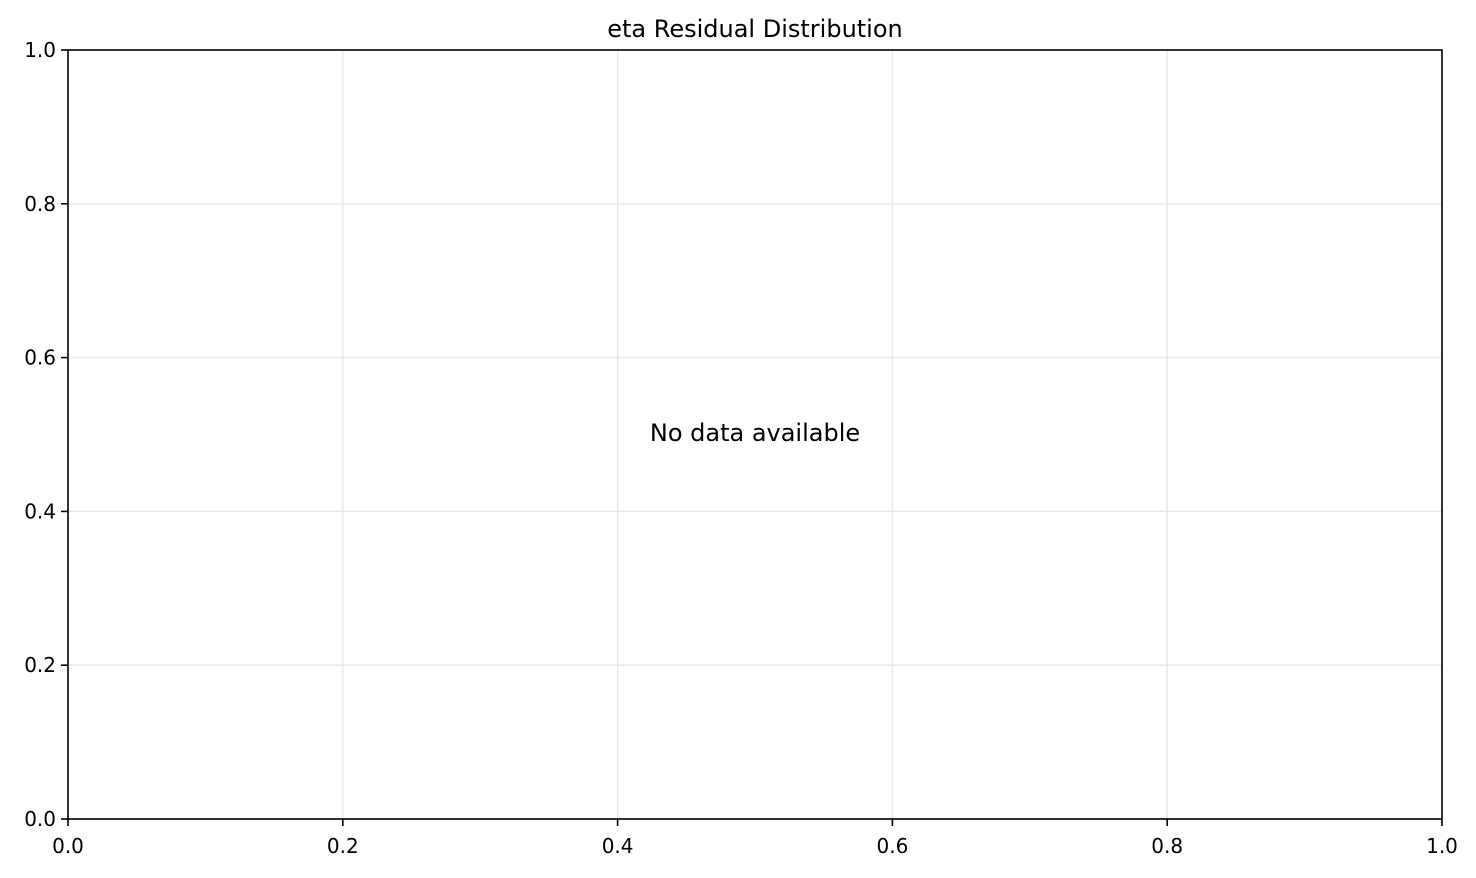 The height and width of the screenshot is (878, 1476). What do you see at coordinates (40, 358) in the screenshot?
I see `y-tick-label: 0.6` at bounding box center [40, 358].